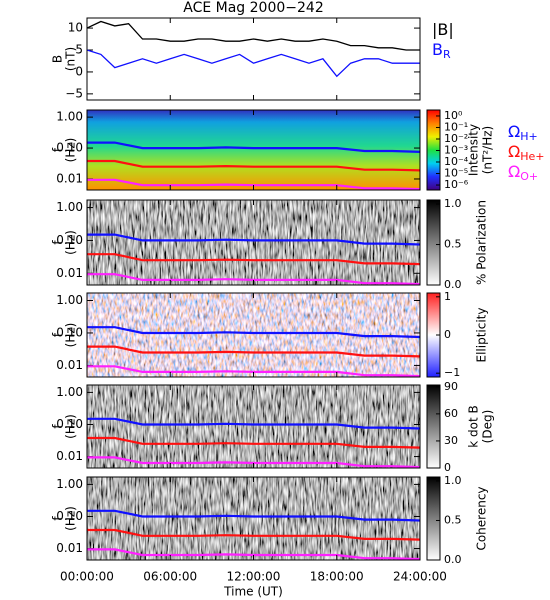  I want to click on colorbar-label: Ellipticity, so click(482, 335).